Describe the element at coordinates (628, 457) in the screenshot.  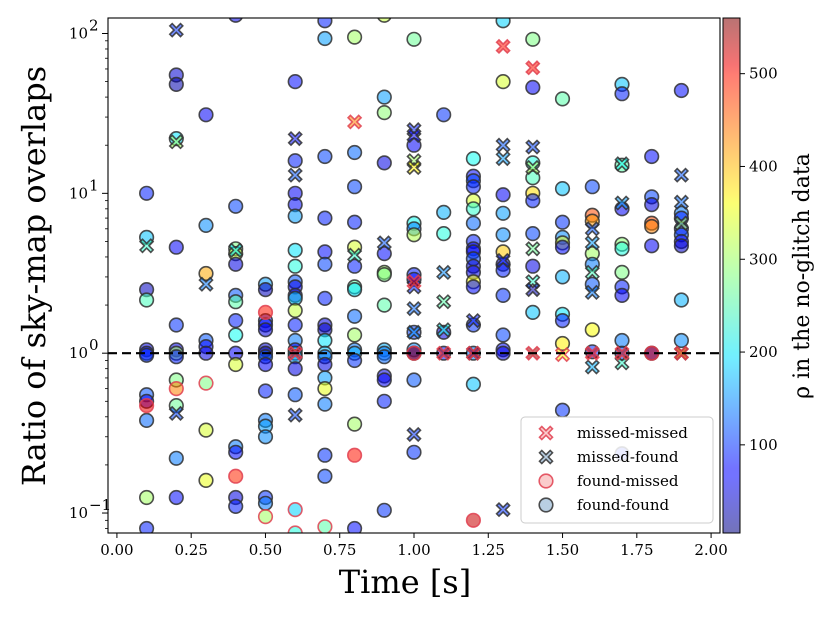
I see `legend-label: missed-found` at that location.